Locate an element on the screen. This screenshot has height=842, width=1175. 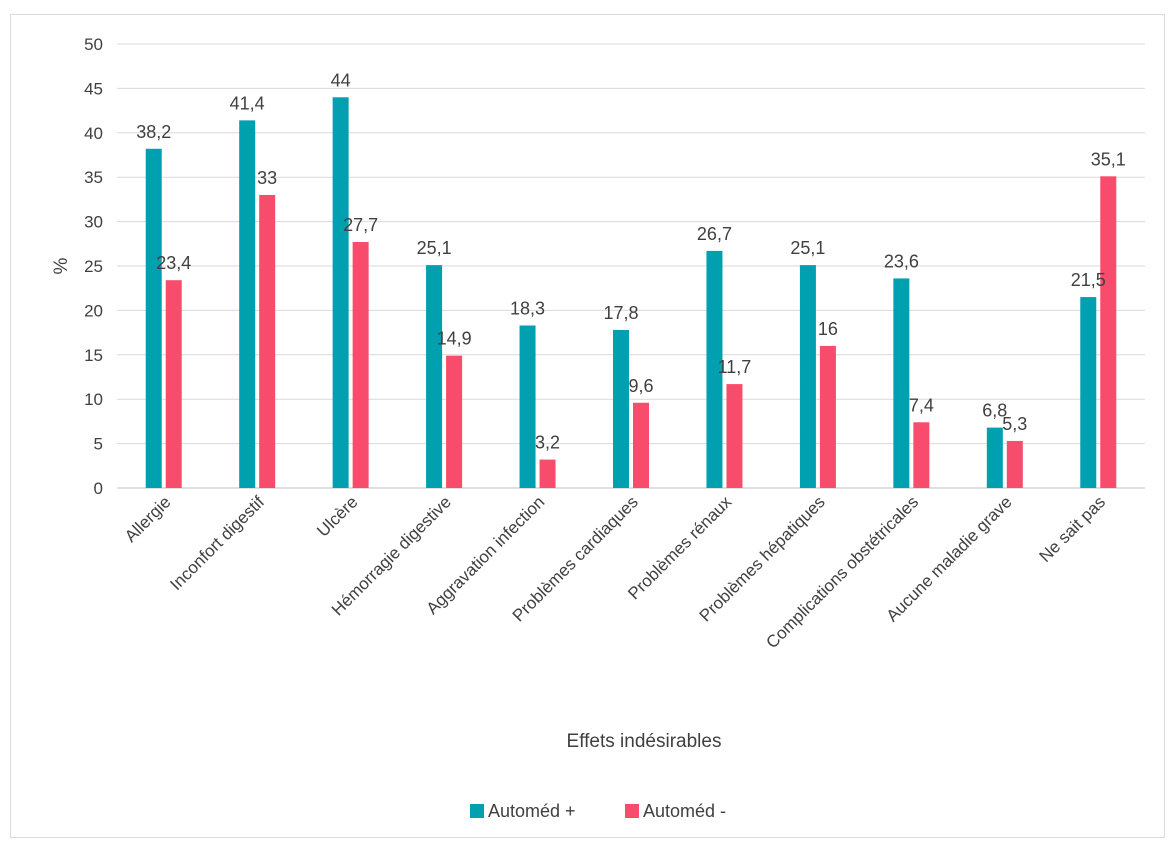
y-tick-label: 5 is located at coordinates (98, 444).